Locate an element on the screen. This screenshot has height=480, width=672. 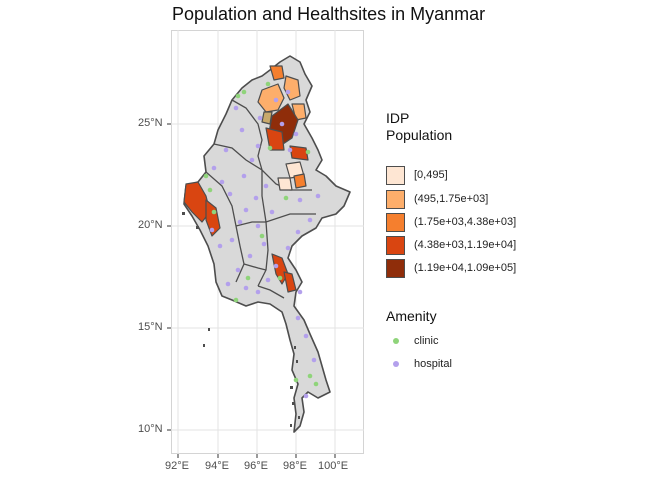
x-tick-label: 98°E is located at coordinates (295, 466).